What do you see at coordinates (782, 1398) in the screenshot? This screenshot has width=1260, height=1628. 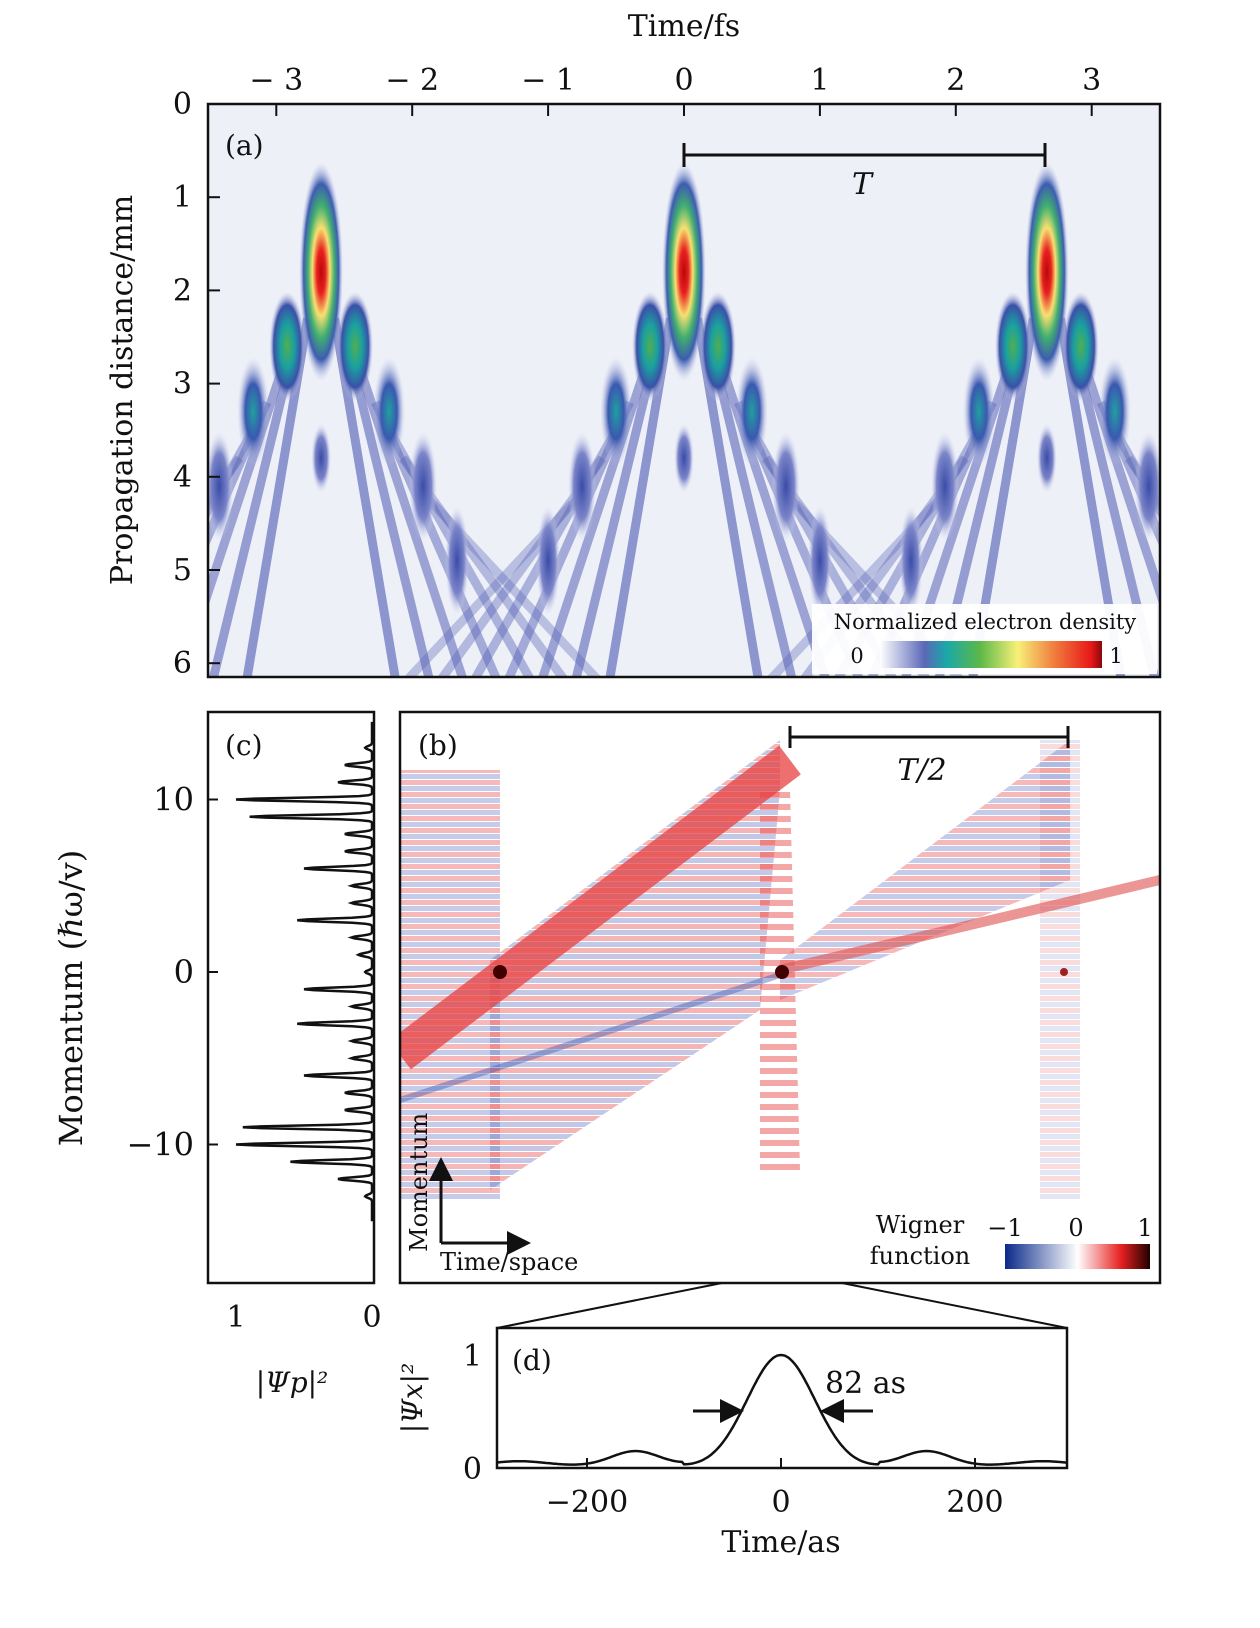 I see `panel-d-frame` at bounding box center [782, 1398].